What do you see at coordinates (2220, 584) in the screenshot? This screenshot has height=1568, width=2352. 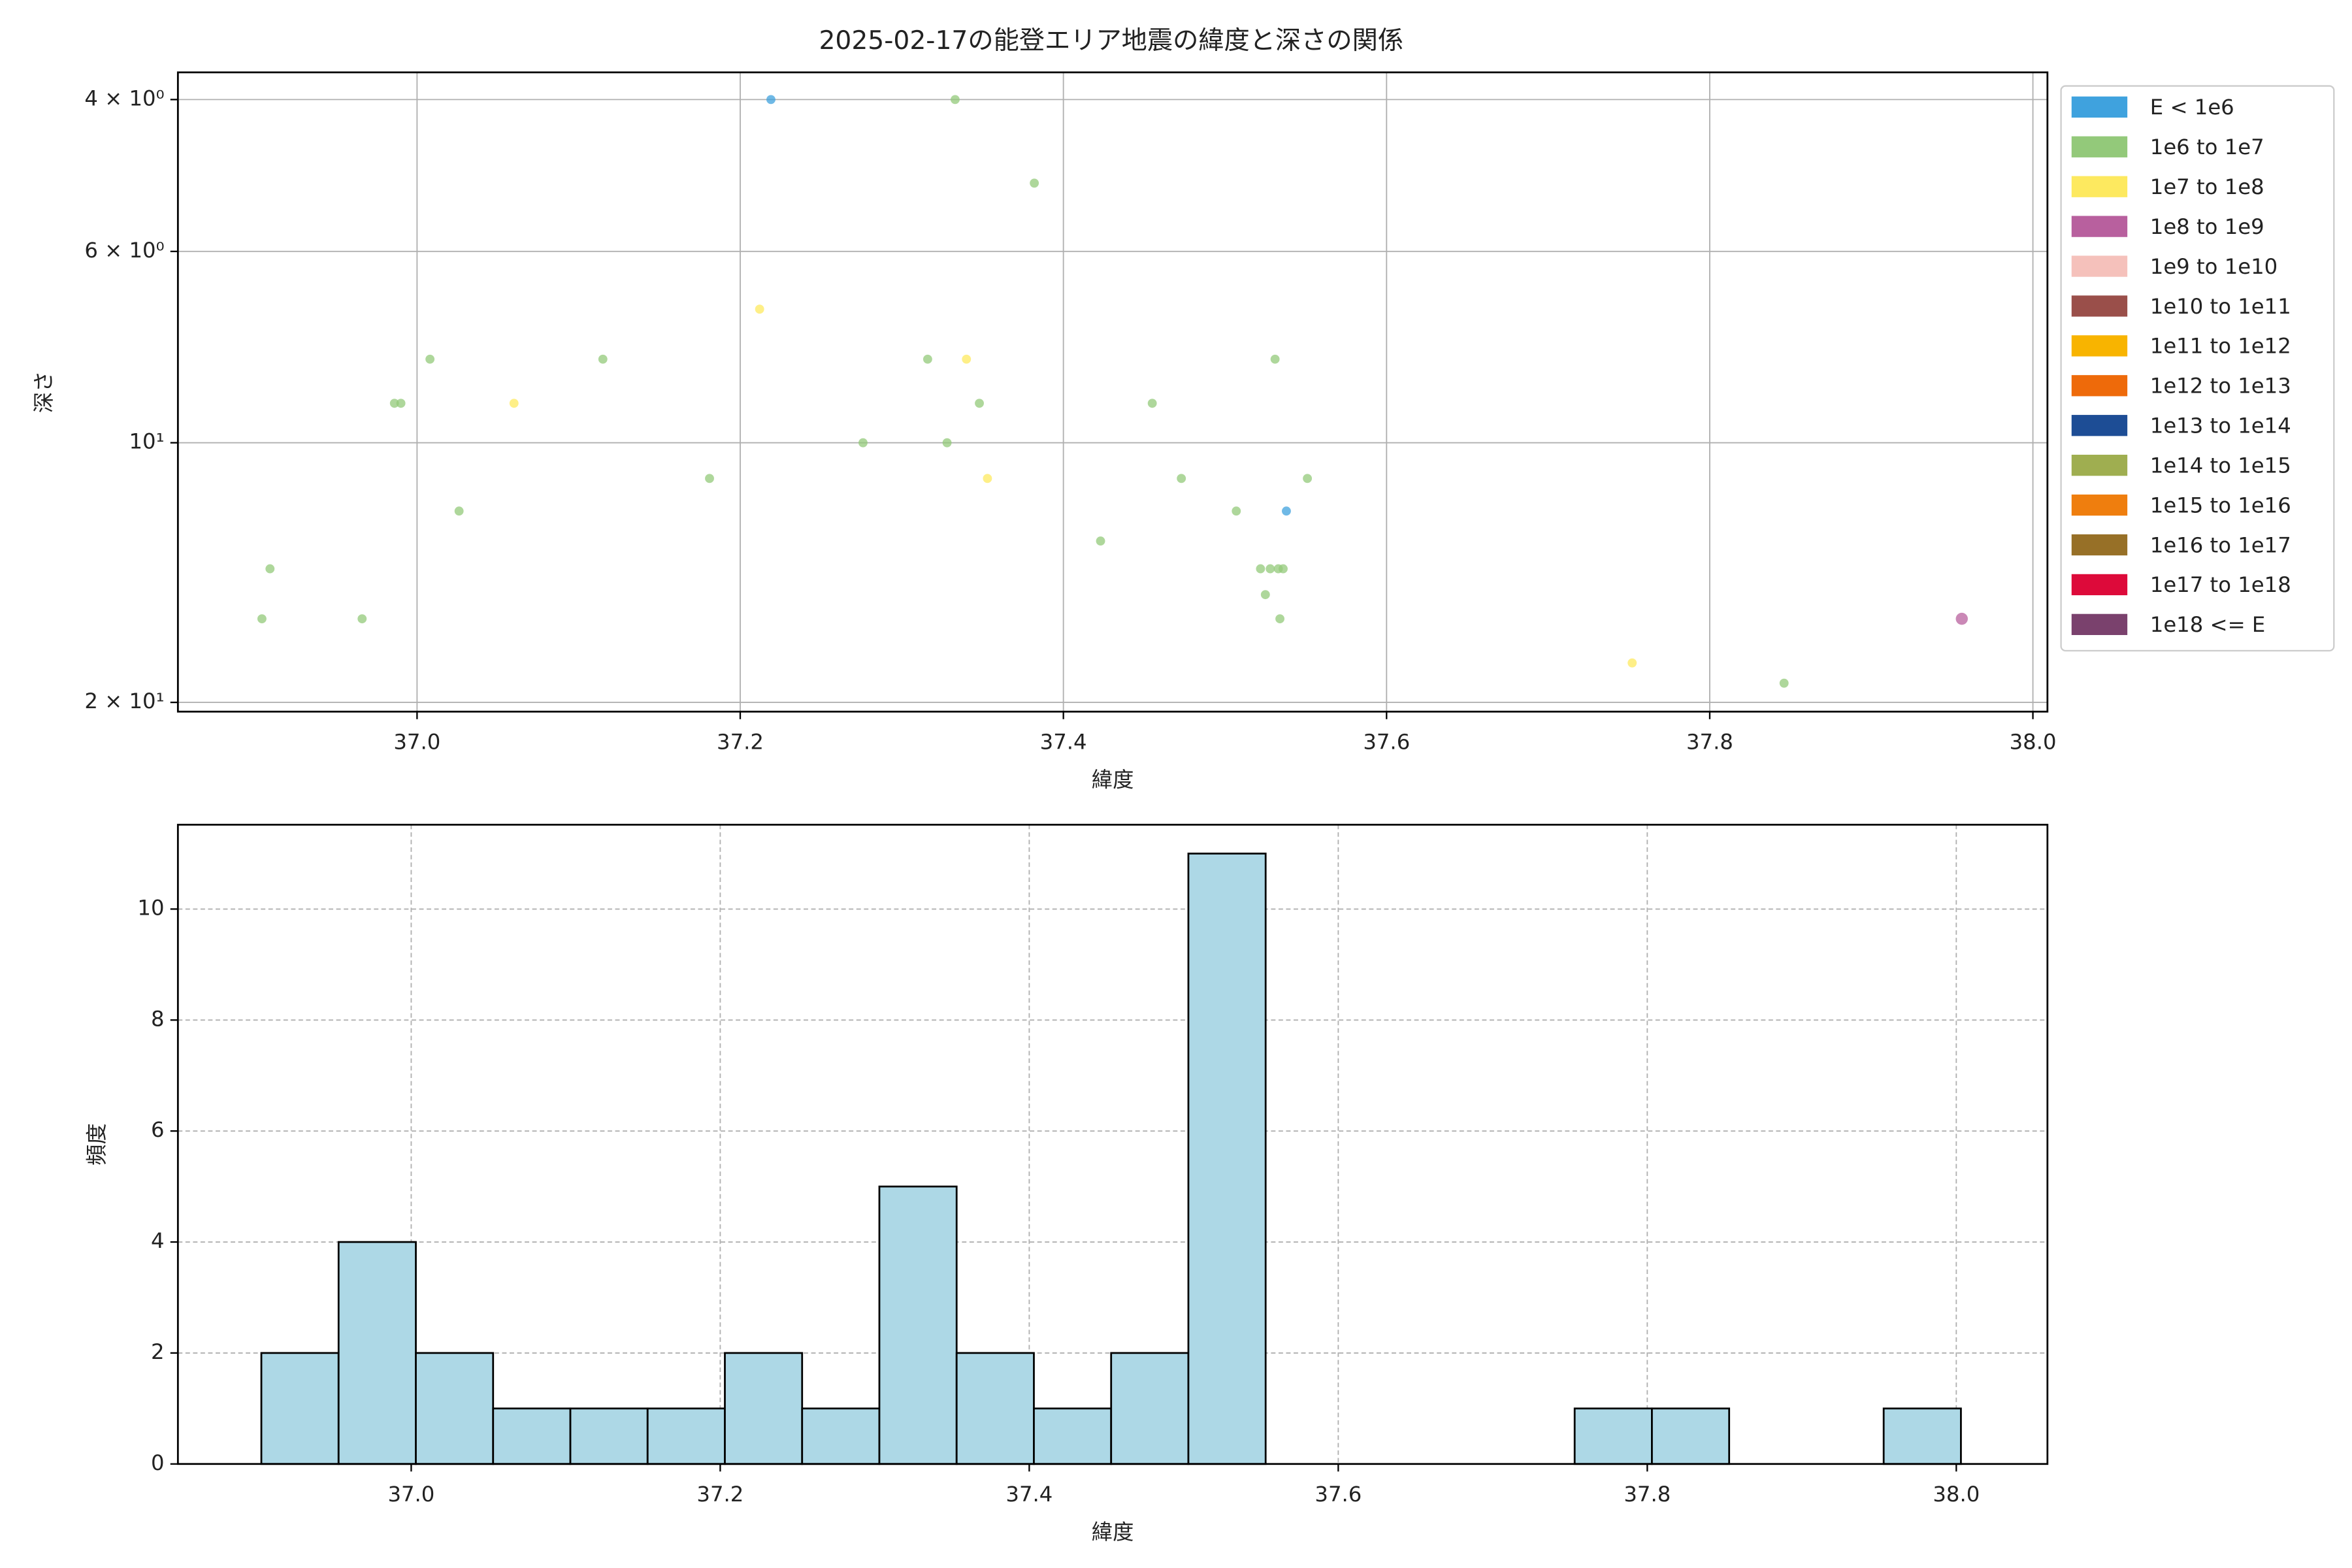 I see `legend-label: 1e17 to 1e18` at bounding box center [2220, 584].